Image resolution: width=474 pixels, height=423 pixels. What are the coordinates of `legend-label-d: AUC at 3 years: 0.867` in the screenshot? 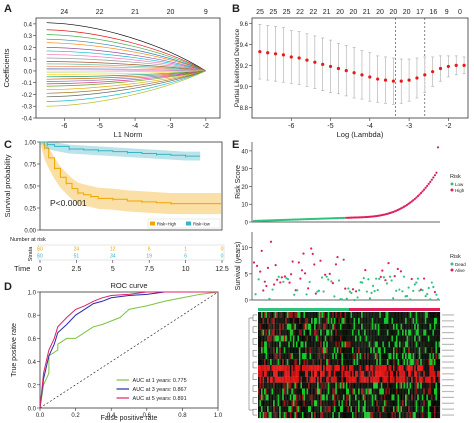 It's located at (160, 390).